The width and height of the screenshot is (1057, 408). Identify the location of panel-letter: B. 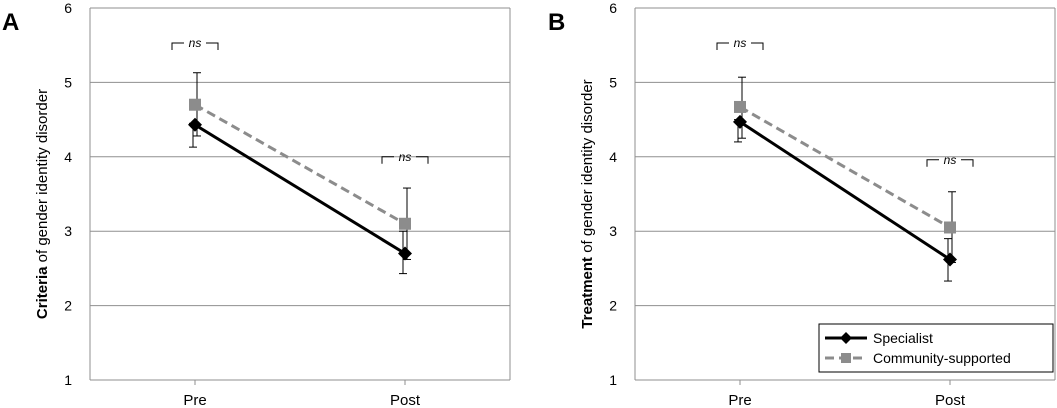
(556, 22).